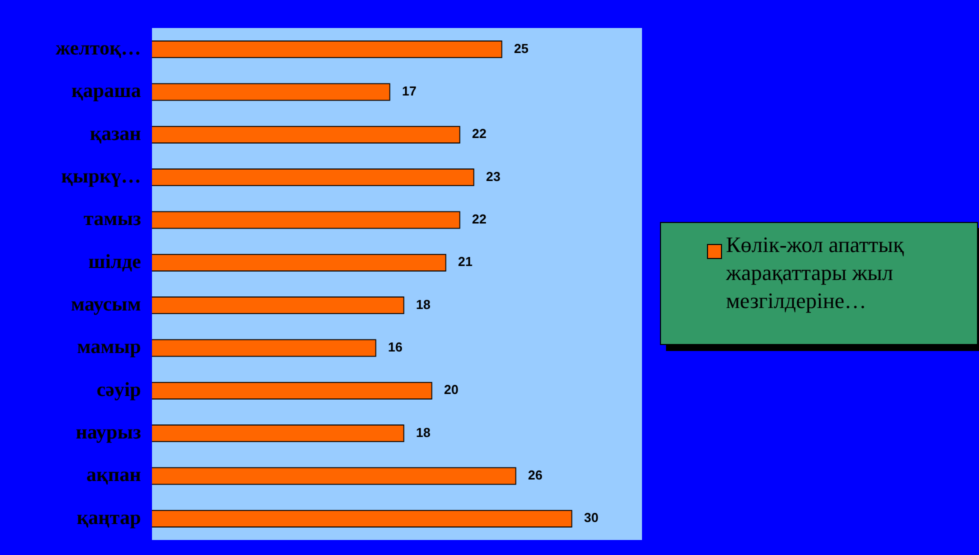  Describe the element at coordinates (115, 133) in the screenshot. I see `y-tick-label: қазан` at that location.